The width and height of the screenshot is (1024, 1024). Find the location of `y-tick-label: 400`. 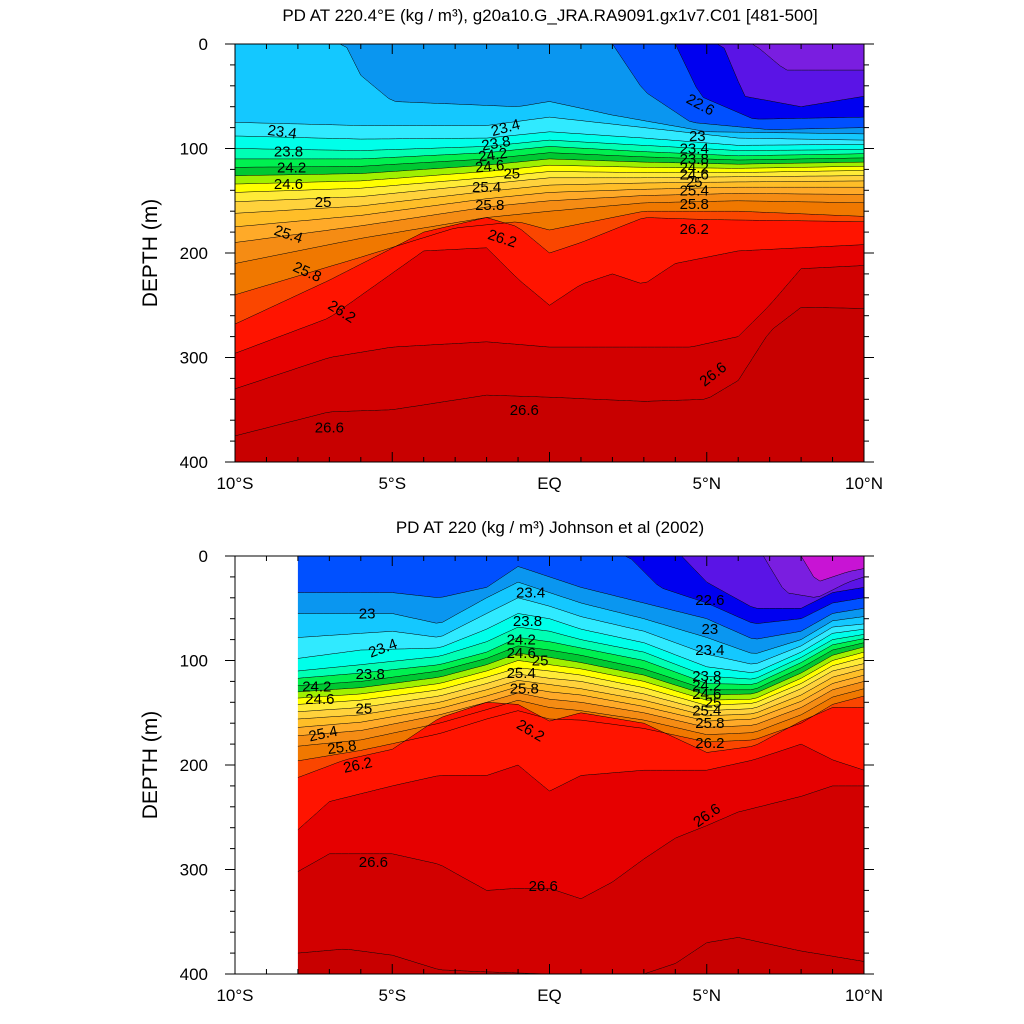

y-tick-label: 400 is located at coordinates (194, 462).